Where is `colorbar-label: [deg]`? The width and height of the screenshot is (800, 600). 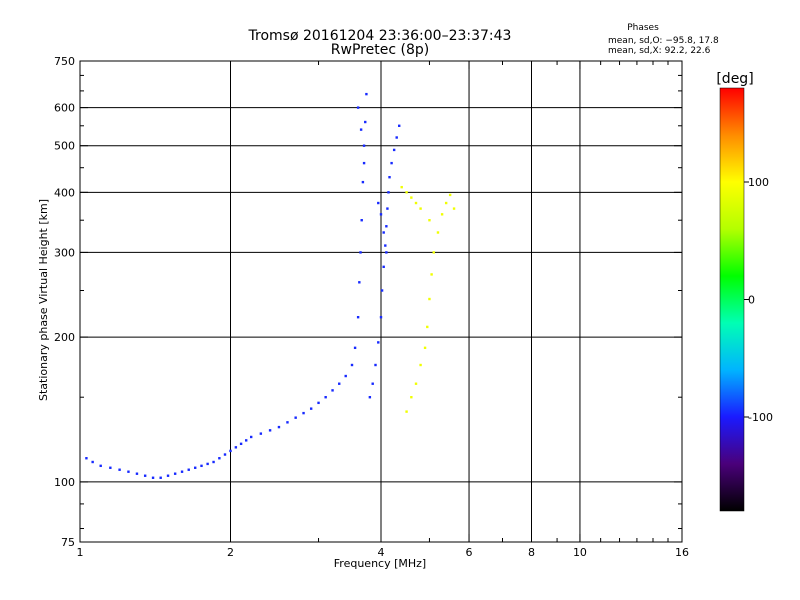
colorbar-label: [deg] is located at coordinates (734, 79).